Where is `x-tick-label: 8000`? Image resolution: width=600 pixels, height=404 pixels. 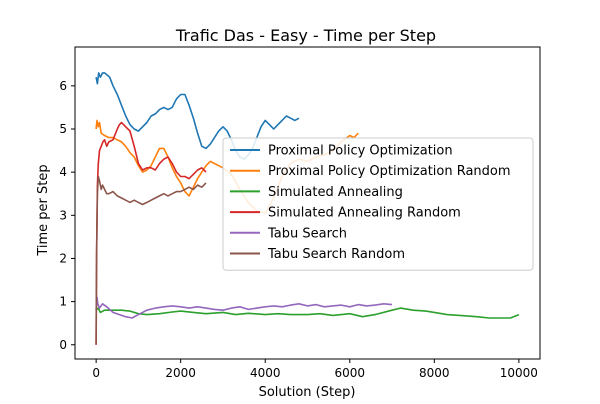
x-tick-label: 8000 is located at coordinates (434, 373).